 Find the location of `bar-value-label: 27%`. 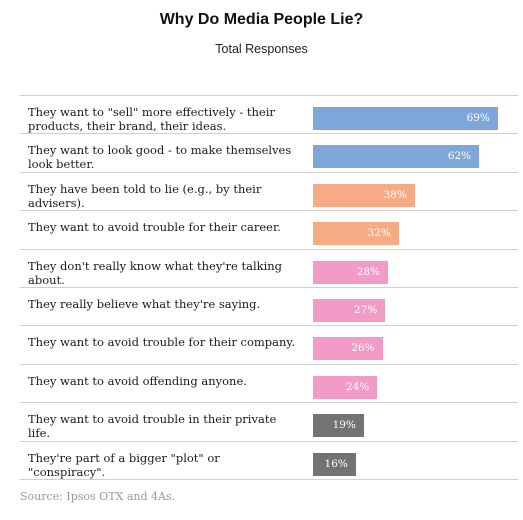

bar-value-label: 27% is located at coordinates (366, 310).